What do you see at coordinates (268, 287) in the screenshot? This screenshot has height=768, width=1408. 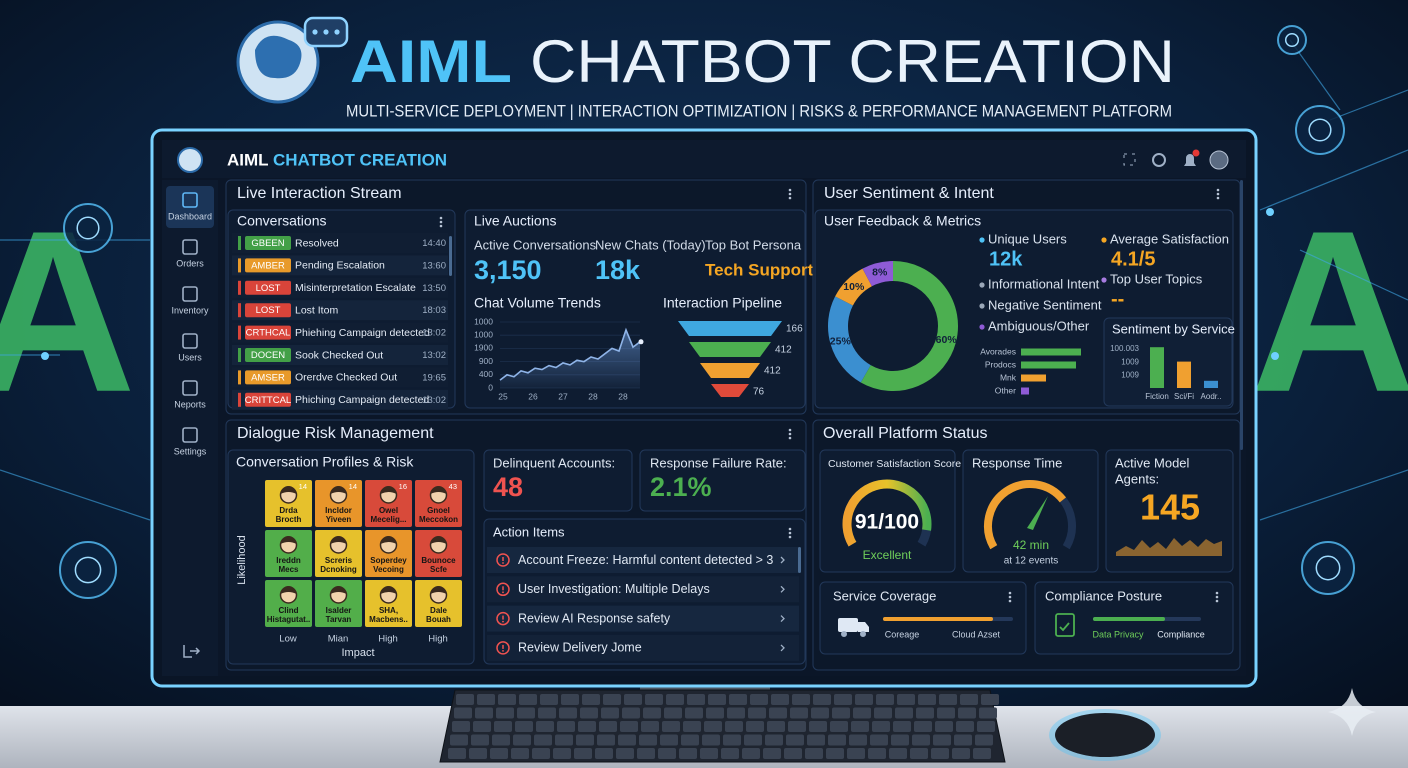 I see `status-tag` at bounding box center [268, 287].